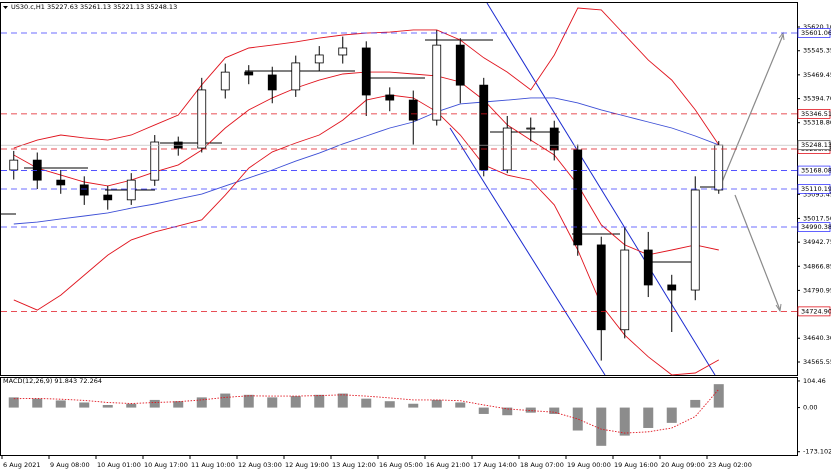  What do you see at coordinates (213, 465) in the screenshot?
I see `x-tick-label: 11 Aug 10:00` at bounding box center [213, 465].